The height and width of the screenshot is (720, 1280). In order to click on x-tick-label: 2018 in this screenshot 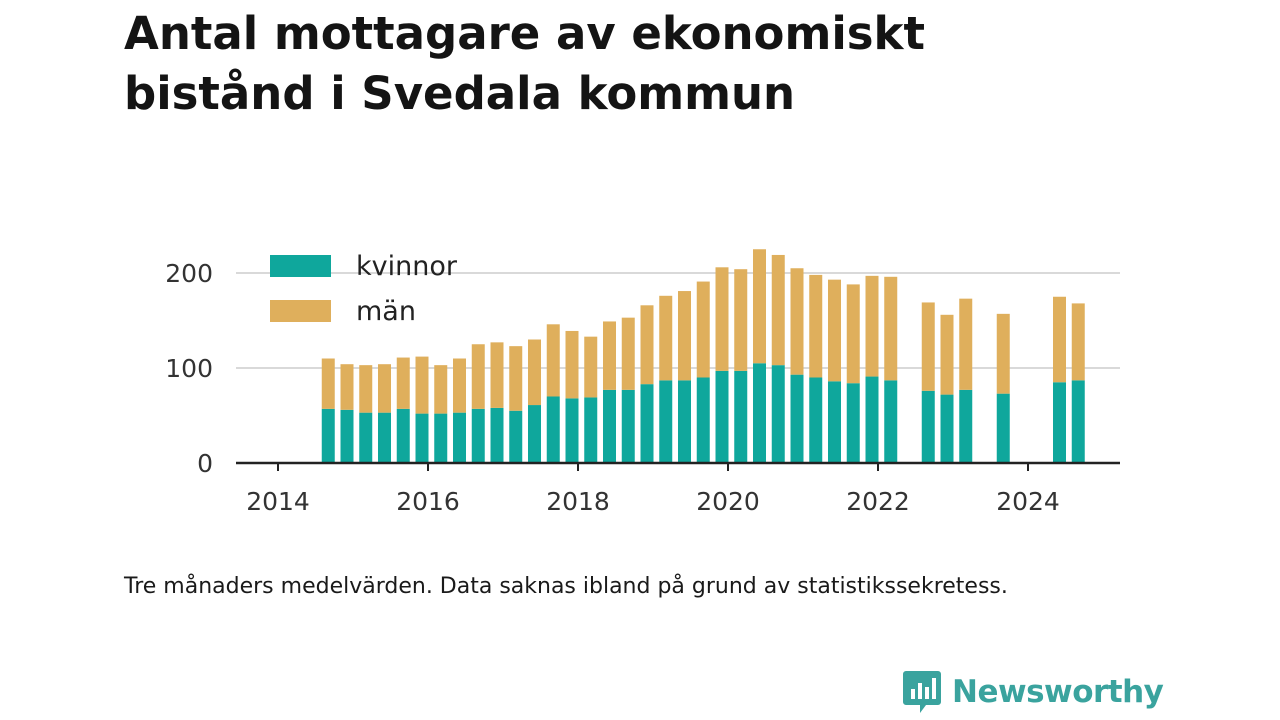, I will do `click(578, 501)`.